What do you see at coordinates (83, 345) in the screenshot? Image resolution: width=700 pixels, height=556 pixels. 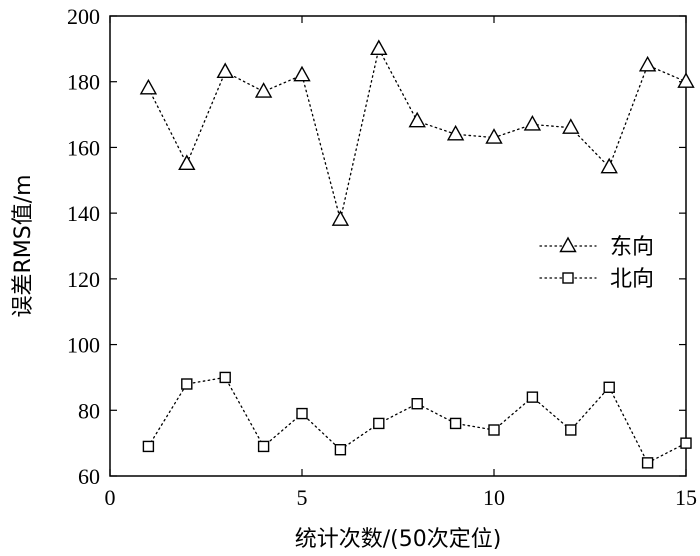 I see `y-tick-label: 100` at bounding box center [83, 345].